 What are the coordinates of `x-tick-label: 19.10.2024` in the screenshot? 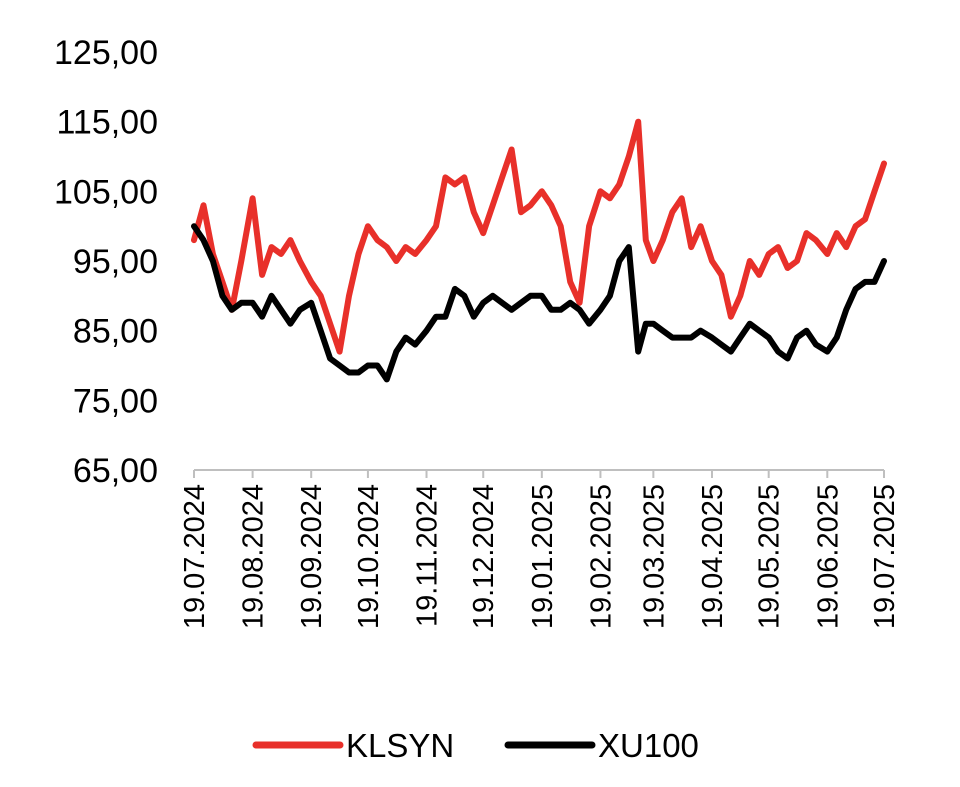 It's located at (369, 556).